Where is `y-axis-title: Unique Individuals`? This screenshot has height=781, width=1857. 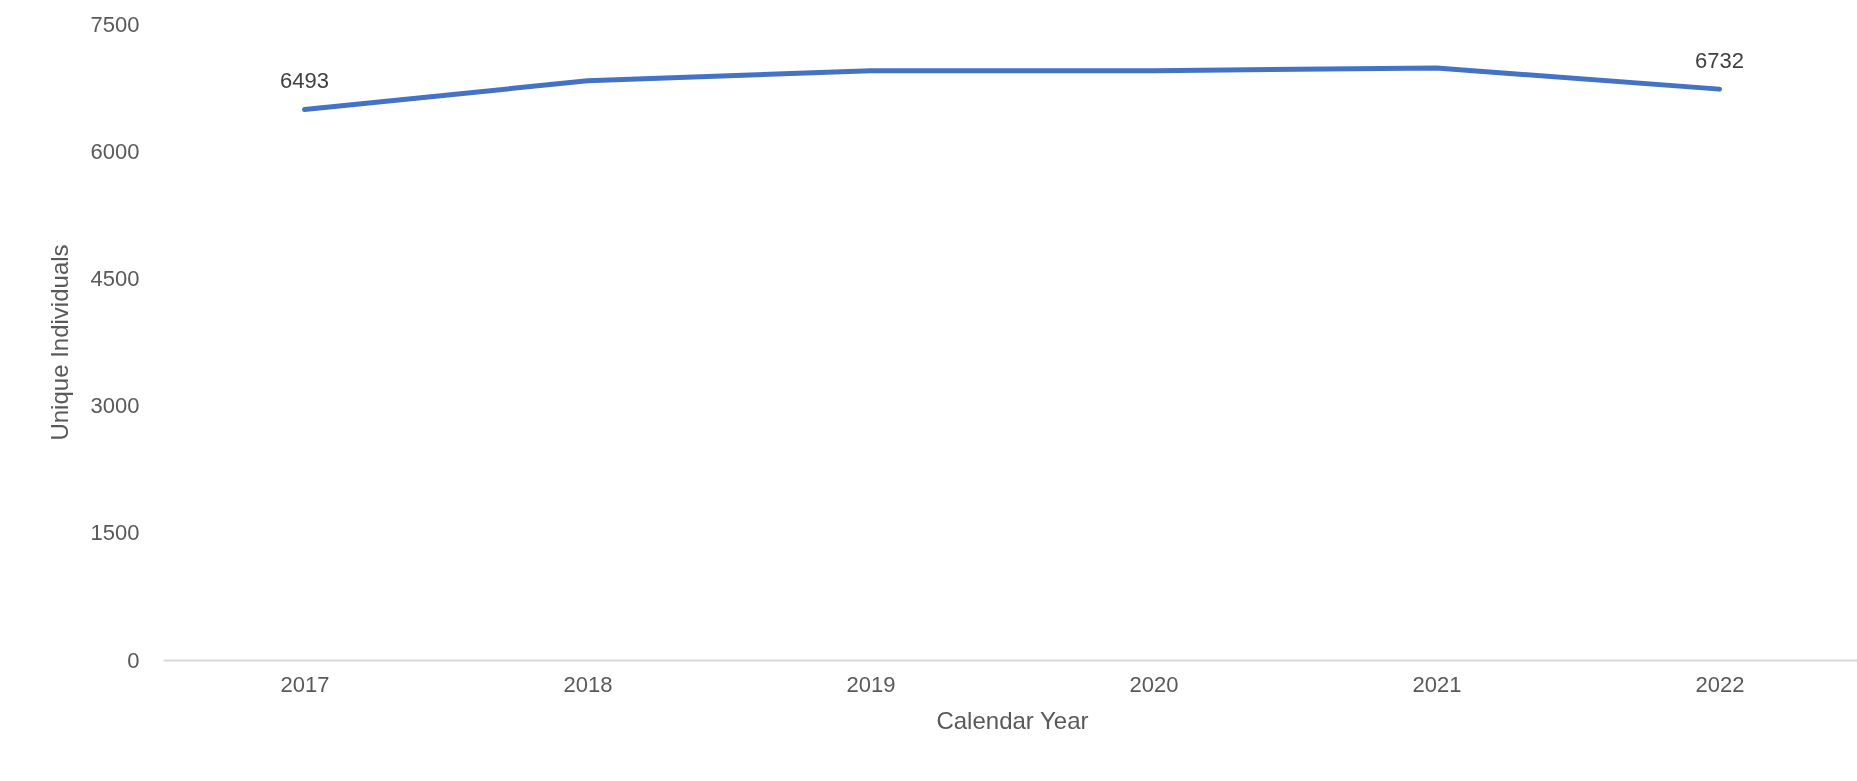 y-axis-title: Unique Individuals is located at coordinates (59, 342).